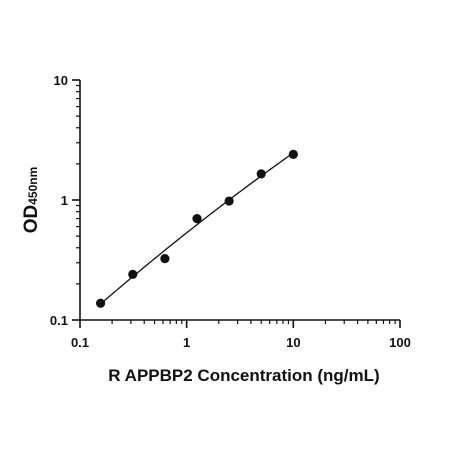 The width and height of the screenshot is (450, 450). Describe the element at coordinates (293, 342) in the screenshot. I see `x-tick-label: 10` at that location.